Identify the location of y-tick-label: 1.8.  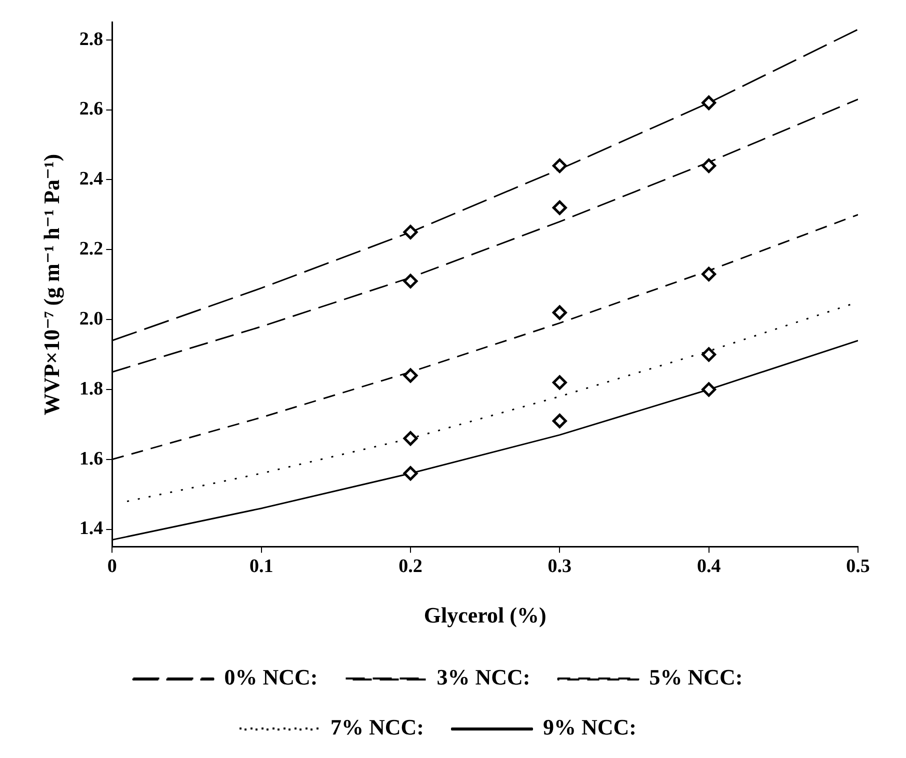
(91, 389).